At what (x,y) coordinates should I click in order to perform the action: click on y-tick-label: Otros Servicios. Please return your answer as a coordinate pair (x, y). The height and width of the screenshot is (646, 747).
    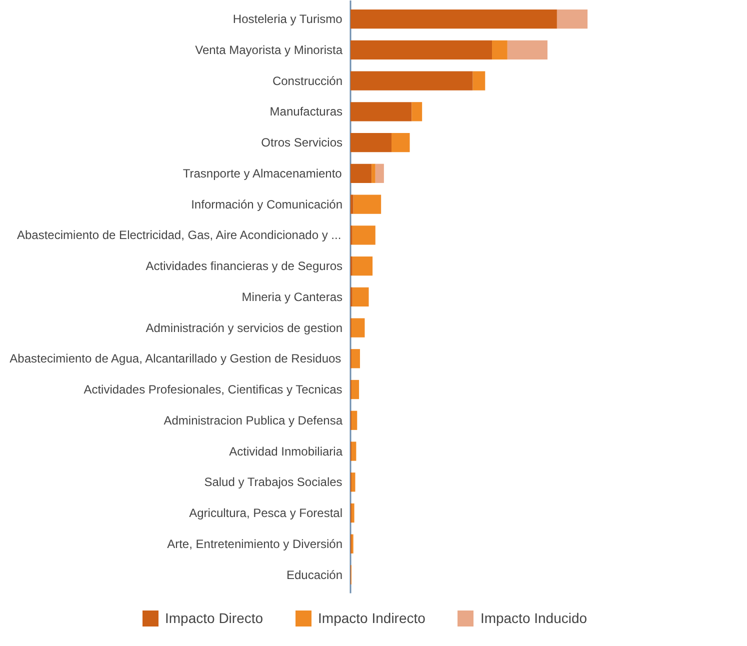
    Looking at the image, I should click on (302, 143).